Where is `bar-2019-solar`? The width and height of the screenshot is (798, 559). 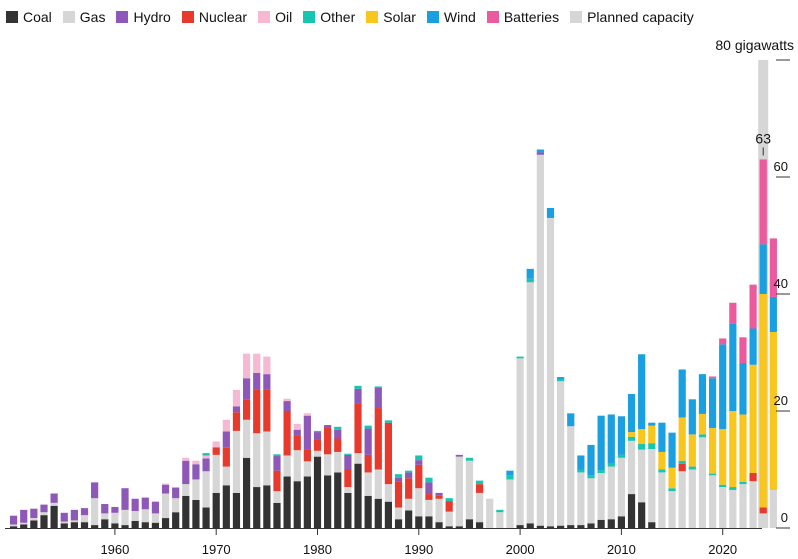 bar-2019-solar is located at coordinates (712, 450).